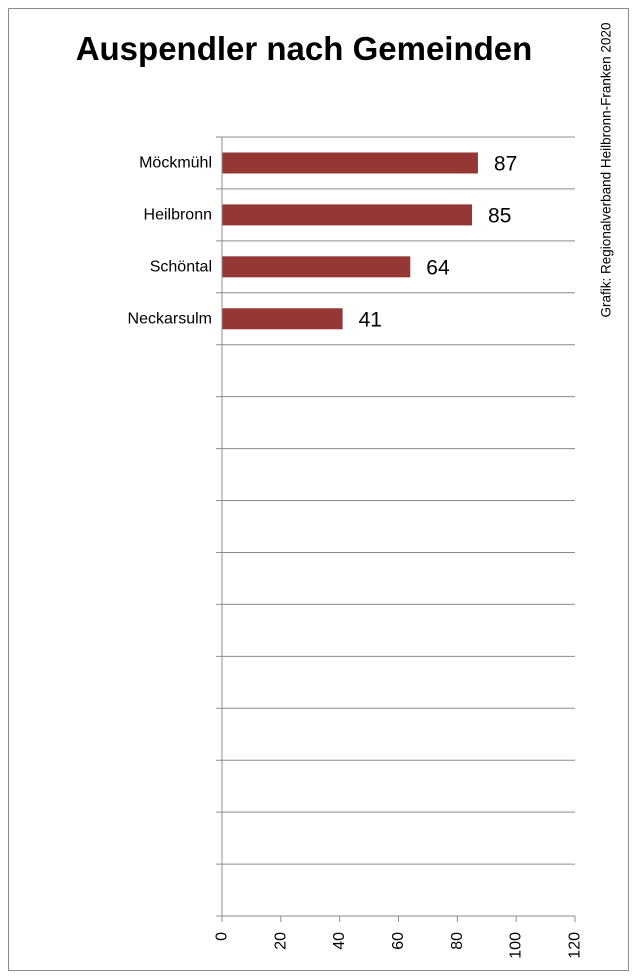  Describe the element at coordinates (175, 162) in the screenshot. I see `category-label: Möckmühl` at that location.